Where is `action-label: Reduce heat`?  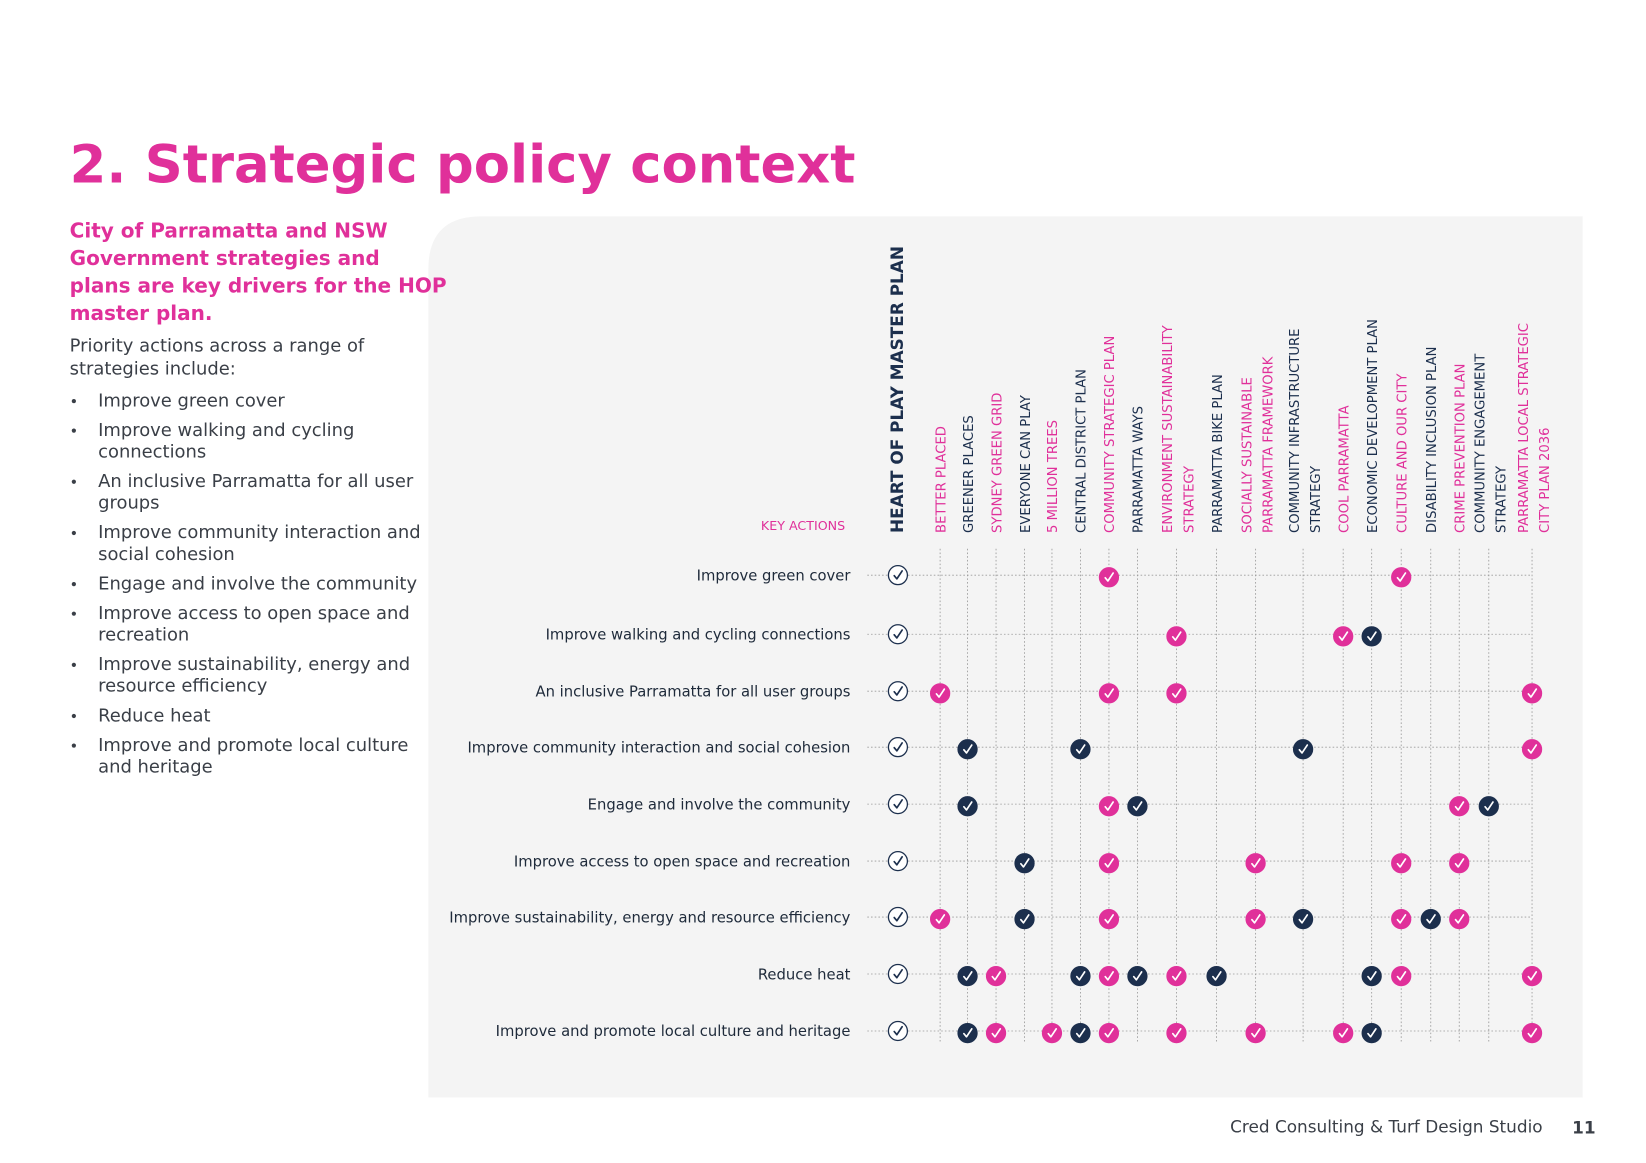 action-label: Reduce heat is located at coordinates (804, 974).